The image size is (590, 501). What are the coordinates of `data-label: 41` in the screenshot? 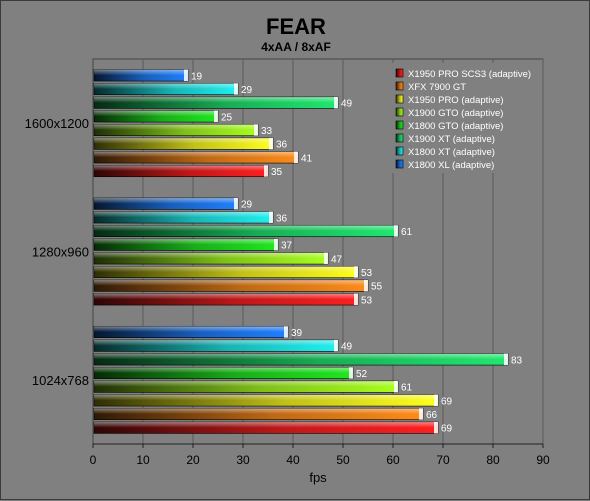 It's located at (307, 158).